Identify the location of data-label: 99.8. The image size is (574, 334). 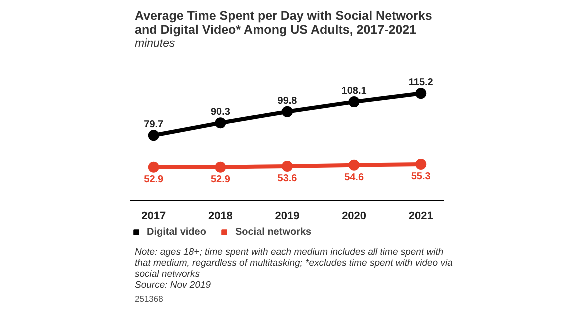
(288, 101).